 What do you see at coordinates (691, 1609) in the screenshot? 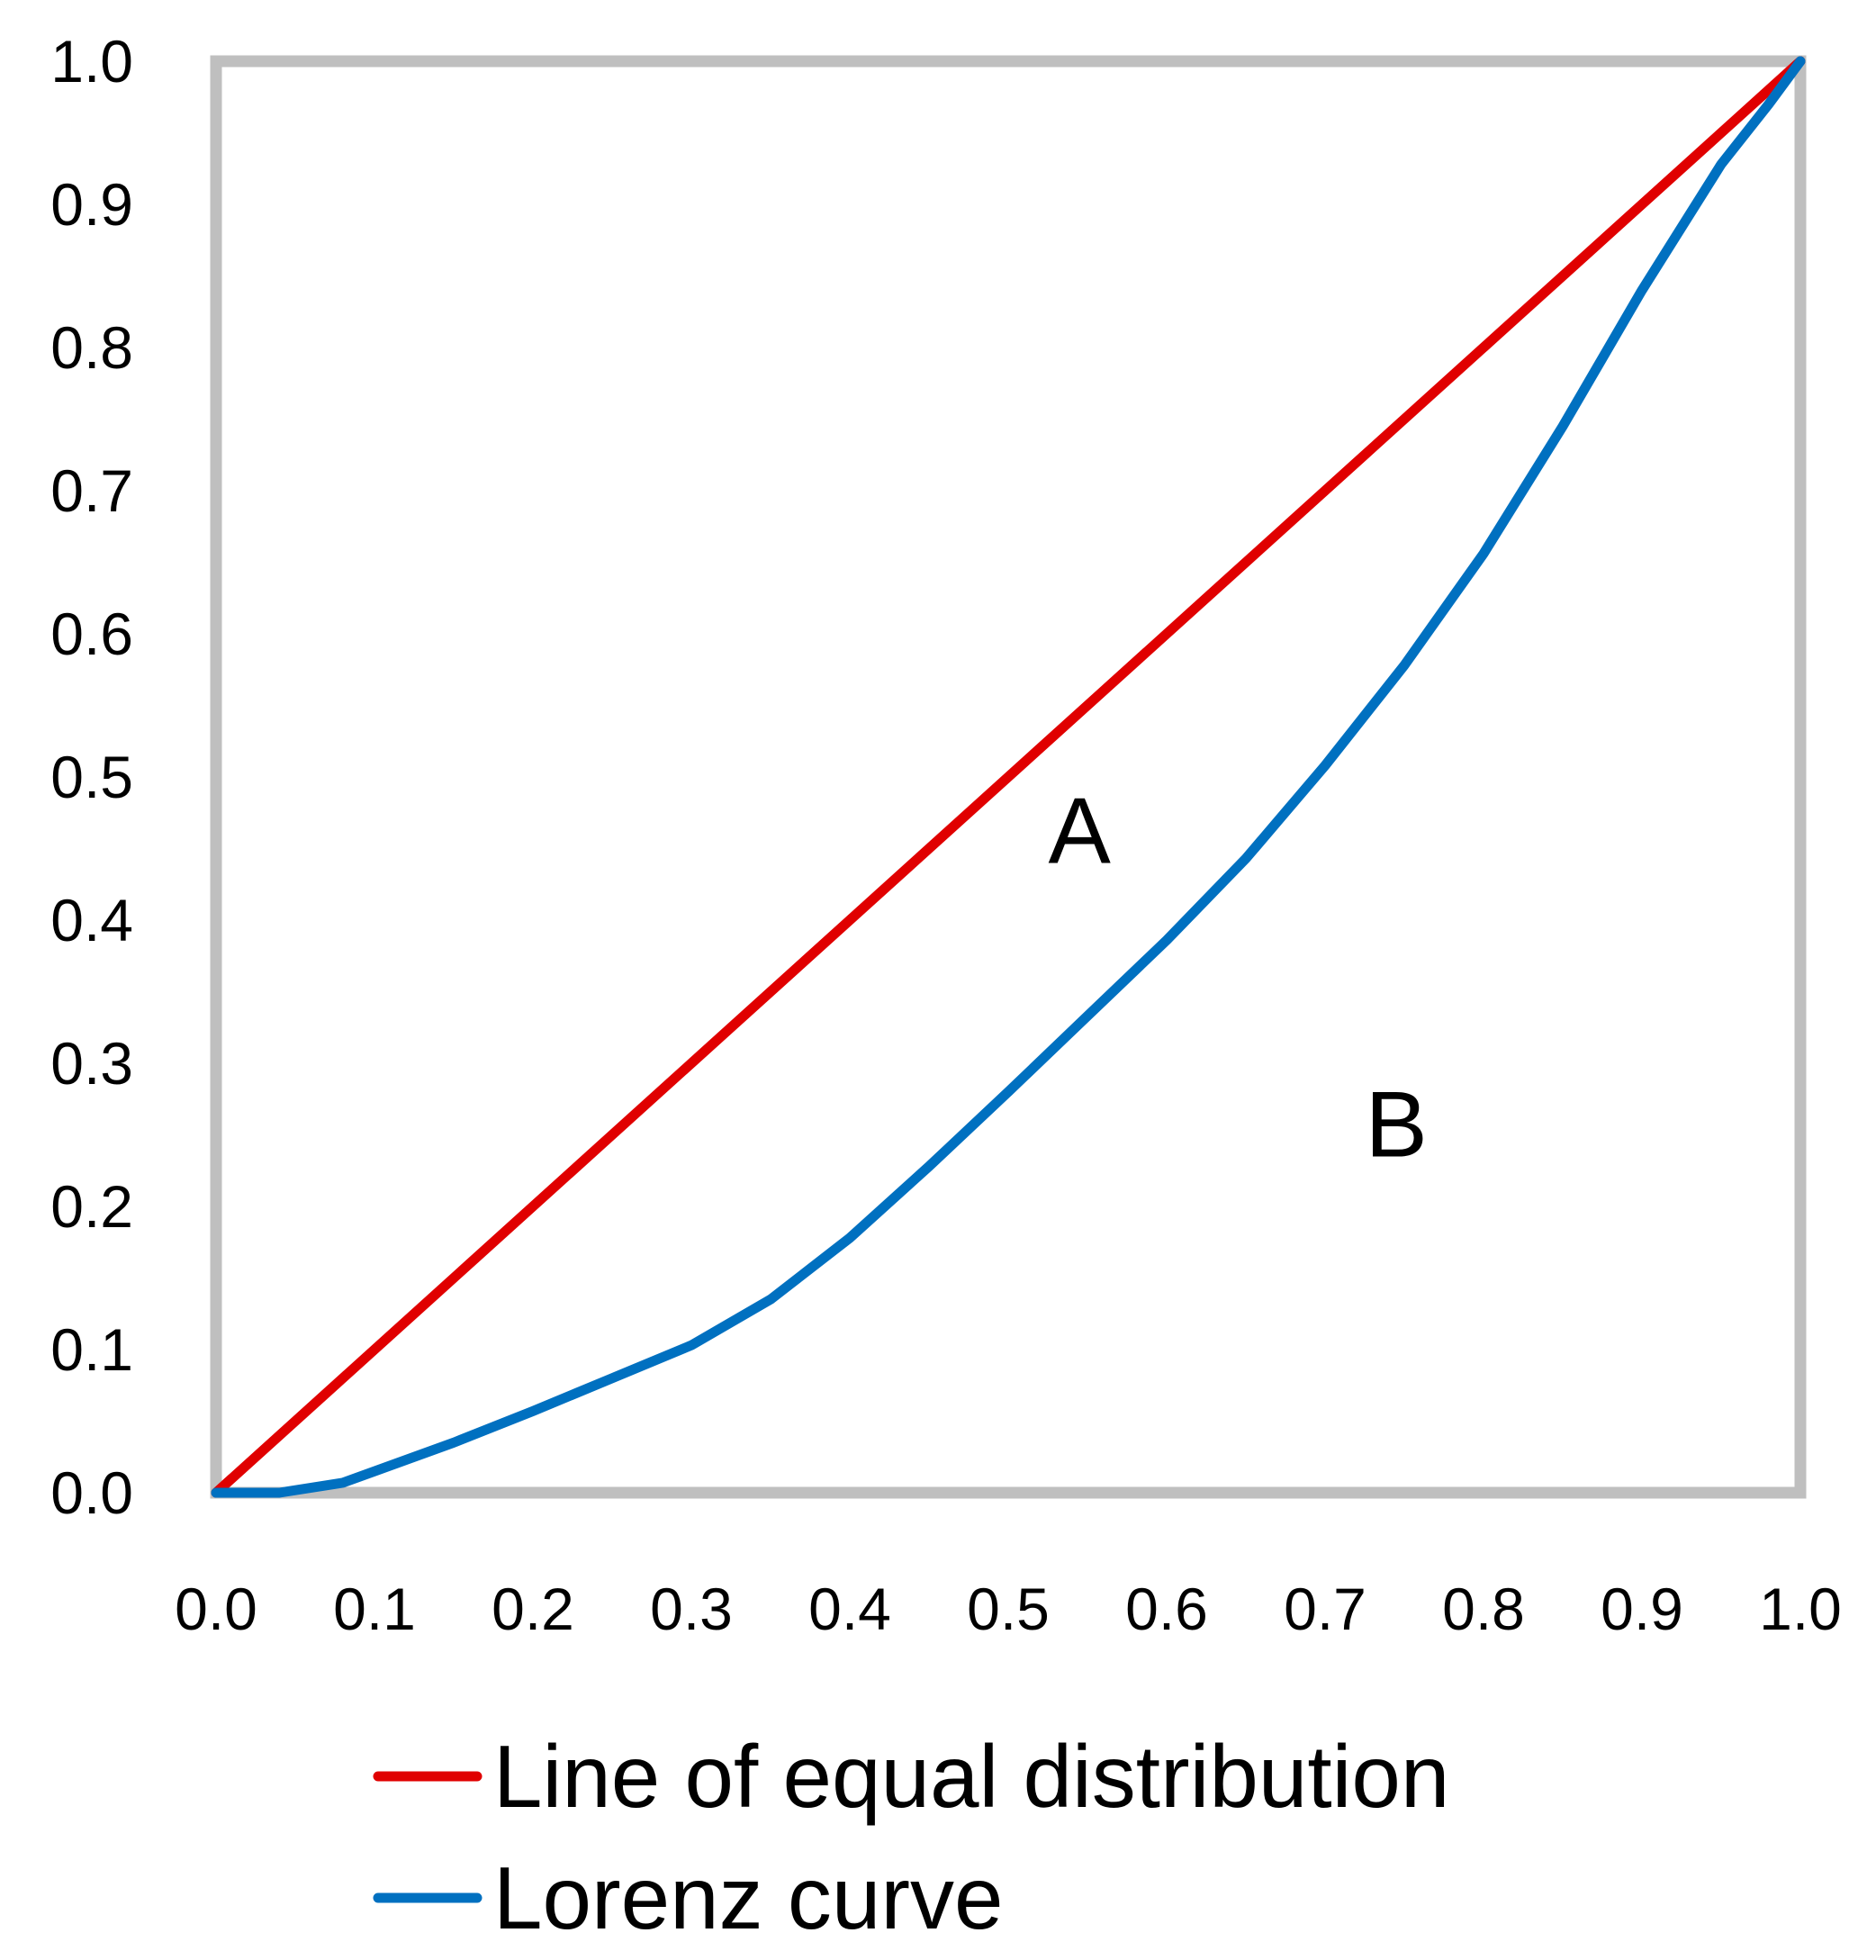
I see `x-tick-label: 0.3` at bounding box center [691, 1609].